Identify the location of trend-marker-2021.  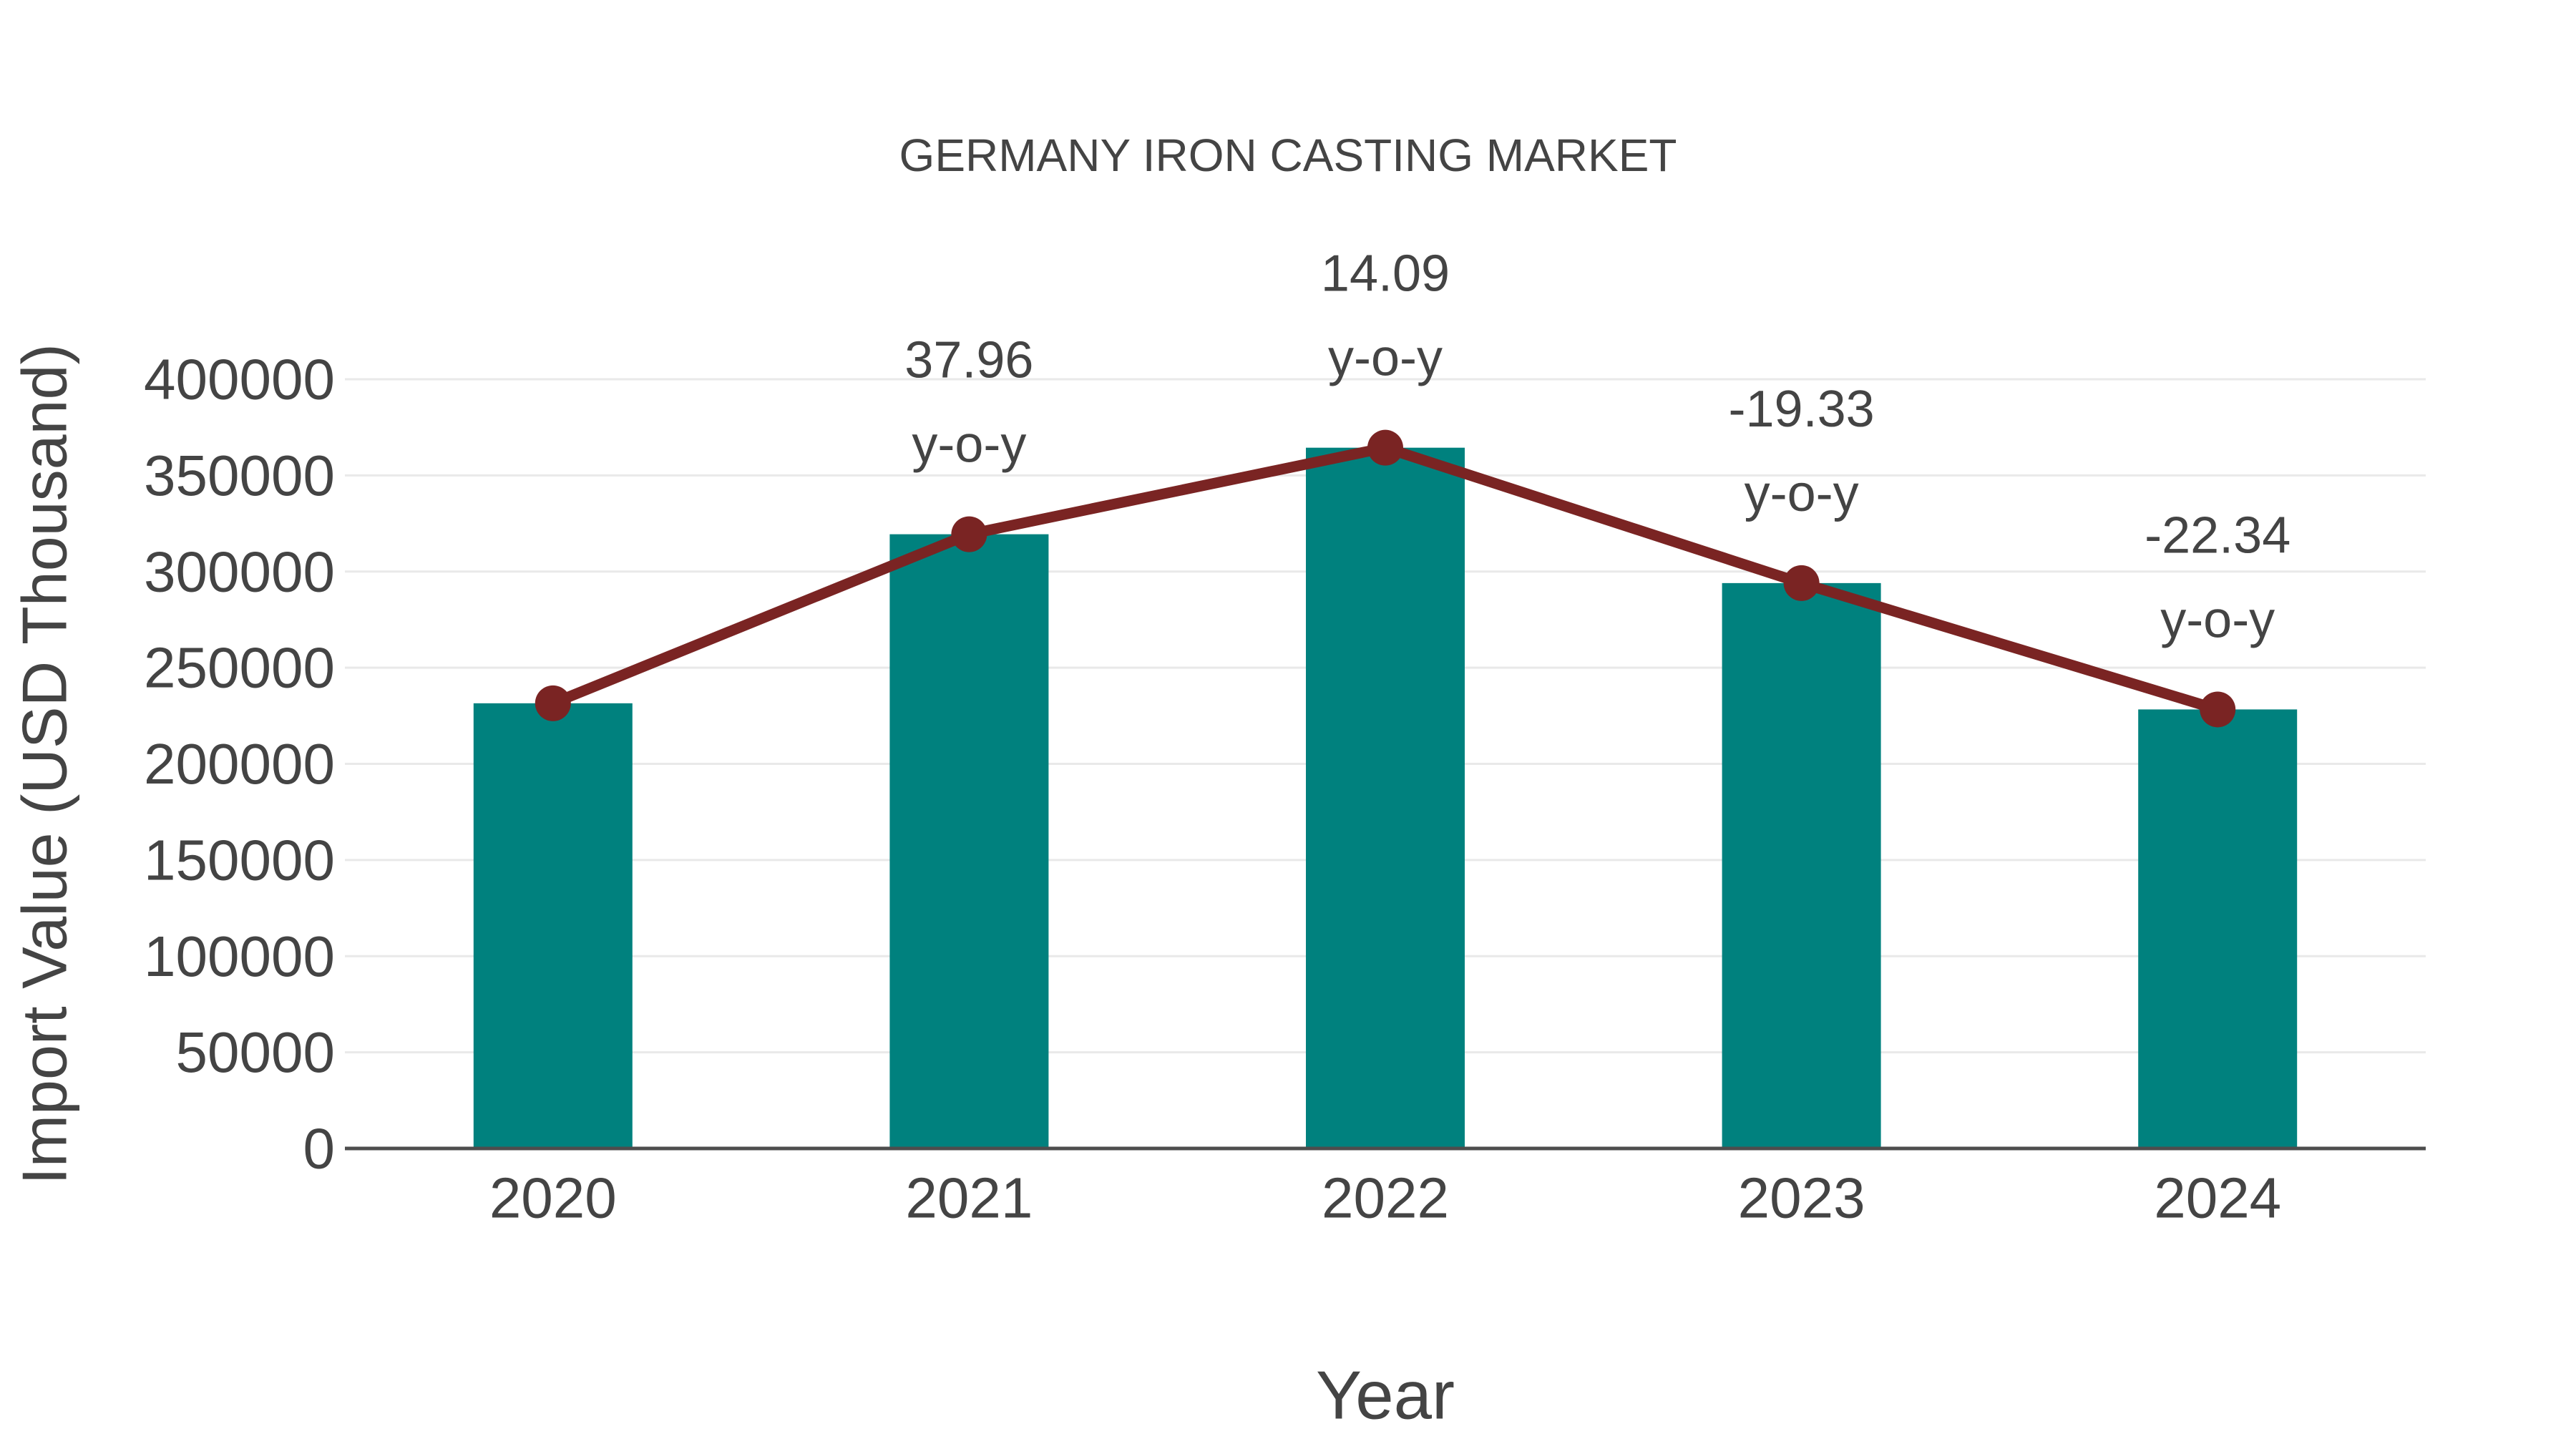
(969, 534).